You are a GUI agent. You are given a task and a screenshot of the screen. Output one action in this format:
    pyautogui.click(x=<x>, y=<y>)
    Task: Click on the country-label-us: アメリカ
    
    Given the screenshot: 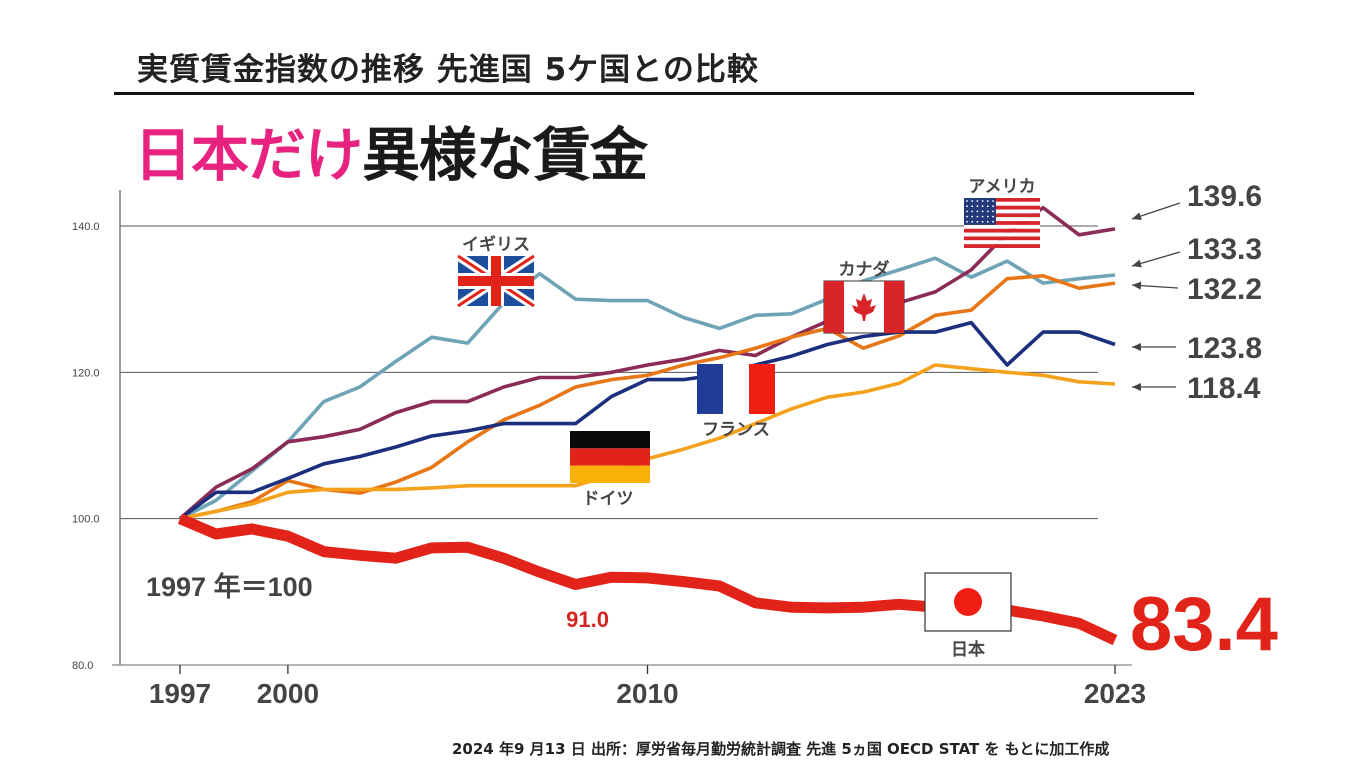 What is the action you would take?
    pyautogui.click(x=1001, y=187)
    